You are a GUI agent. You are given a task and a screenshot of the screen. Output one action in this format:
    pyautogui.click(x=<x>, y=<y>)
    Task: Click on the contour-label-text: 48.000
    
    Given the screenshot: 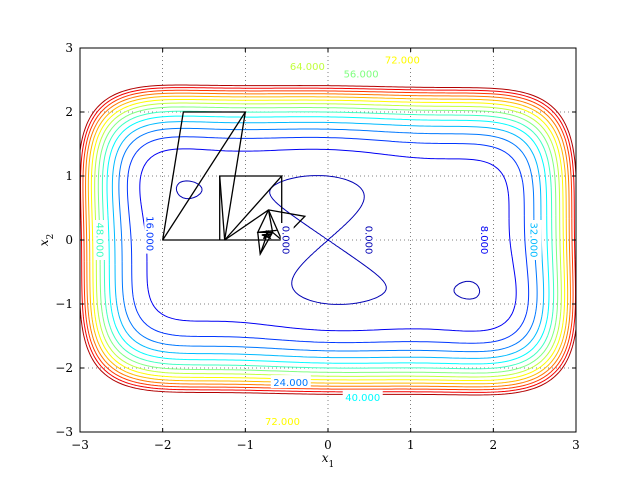 What is the action you would take?
    pyautogui.click(x=99, y=240)
    